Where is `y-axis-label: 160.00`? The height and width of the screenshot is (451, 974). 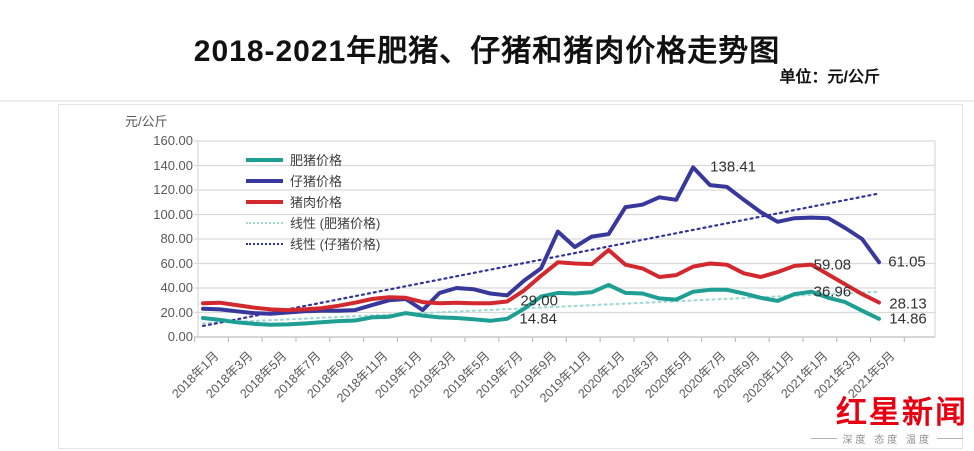 y-axis-label: 160.00 is located at coordinates (173, 140).